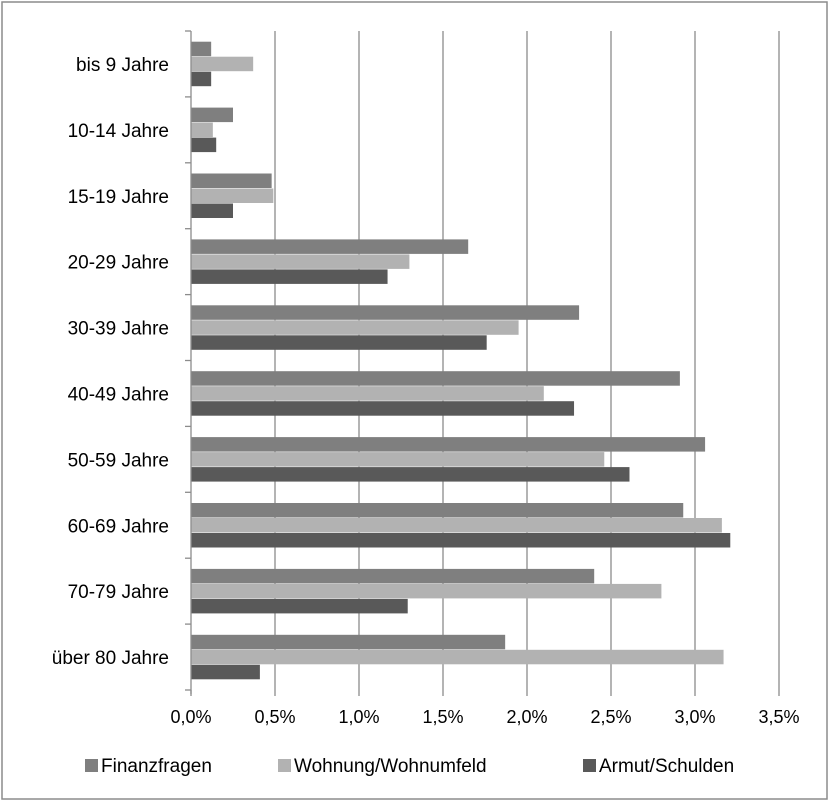 The height and width of the screenshot is (806, 829). What do you see at coordinates (202, 130) in the screenshot?
I see `bar-wohnung-wohnumfeld-10-14-jahre` at bounding box center [202, 130].